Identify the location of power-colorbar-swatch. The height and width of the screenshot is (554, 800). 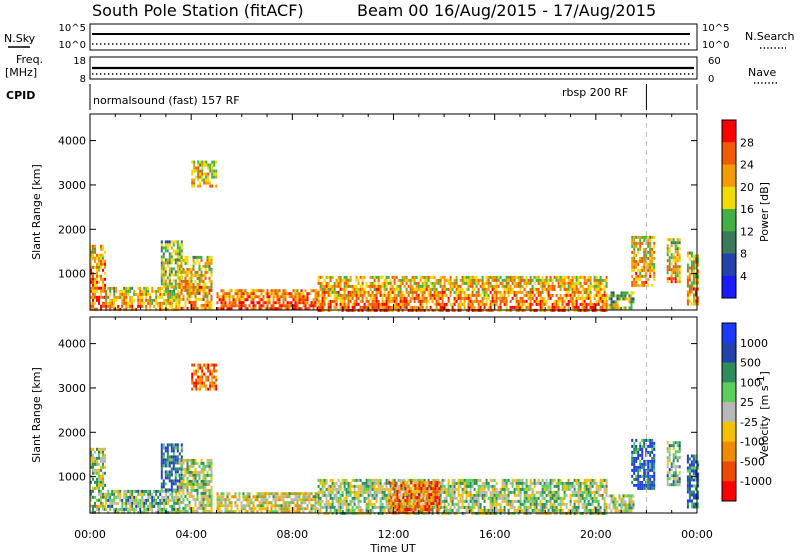
(729, 153).